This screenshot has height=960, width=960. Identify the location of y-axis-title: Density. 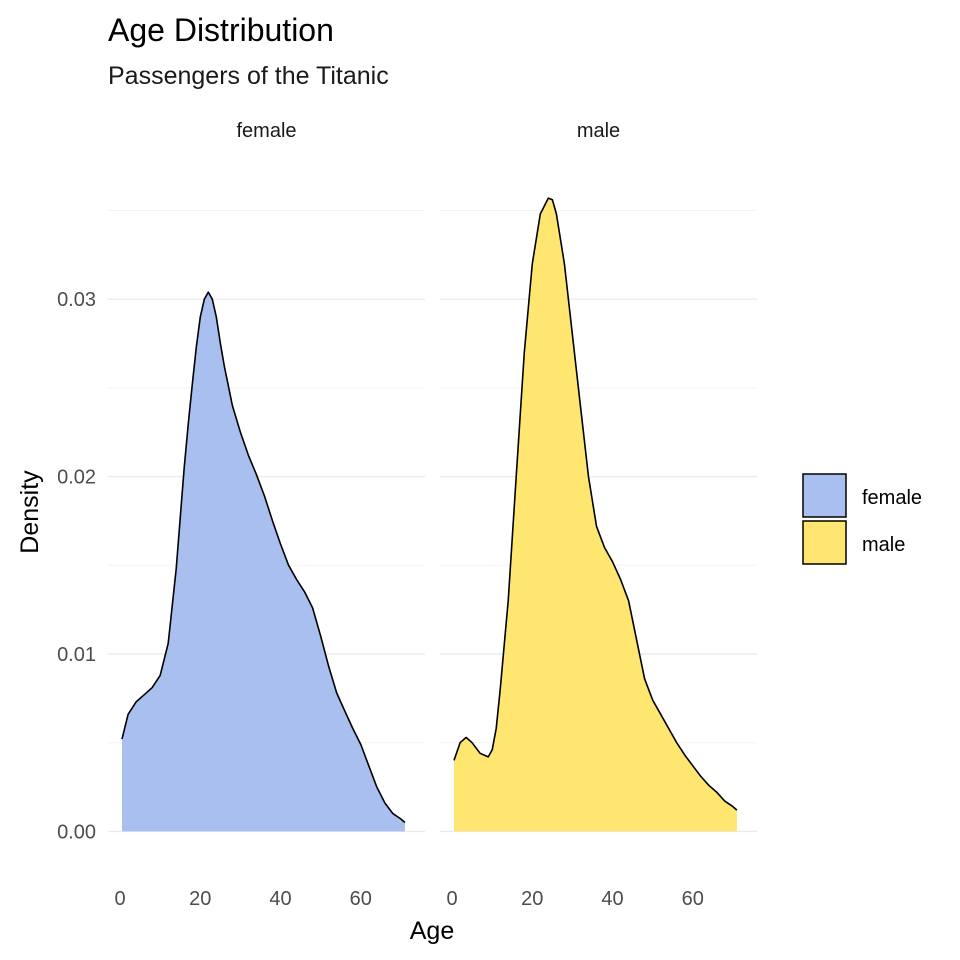
(30, 512).